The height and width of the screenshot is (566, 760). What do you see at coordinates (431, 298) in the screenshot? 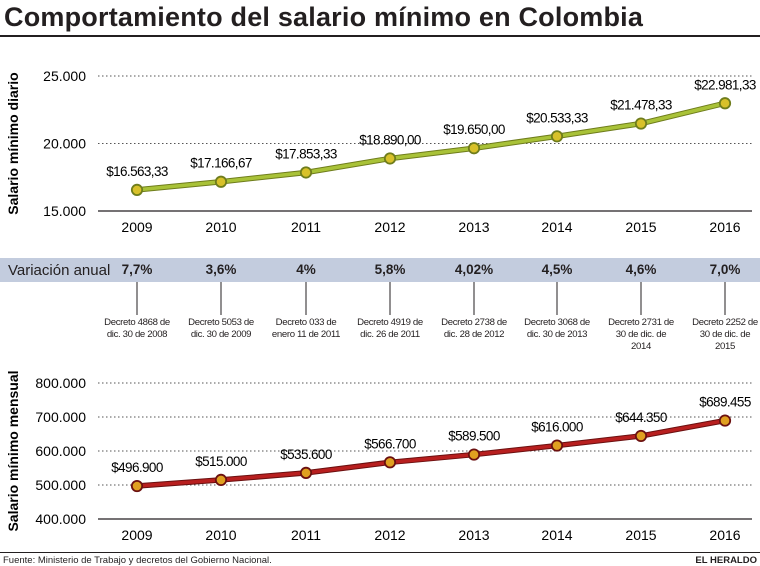
I see `decree-connectors` at bounding box center [431, 298].